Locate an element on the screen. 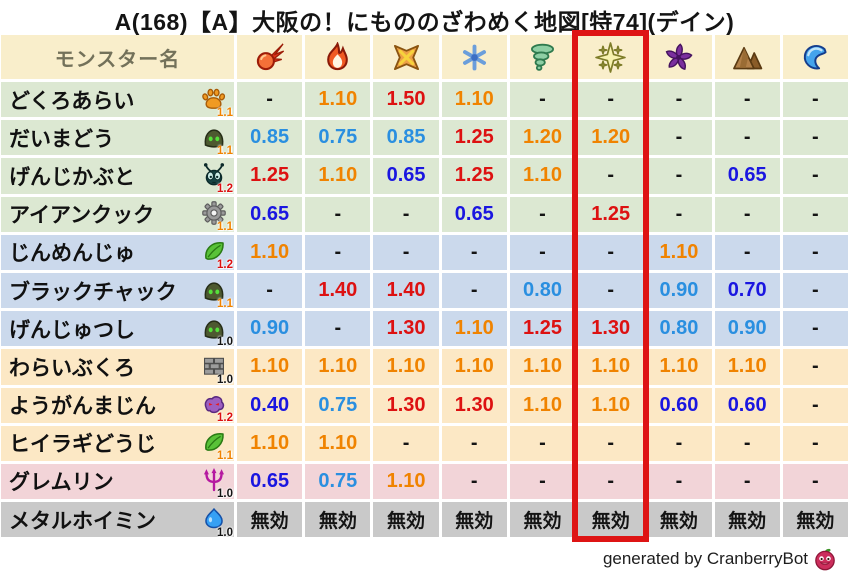 The width and height of the screenshot is (849, 583). snowflake-icon is located at coordinates (474, 57).